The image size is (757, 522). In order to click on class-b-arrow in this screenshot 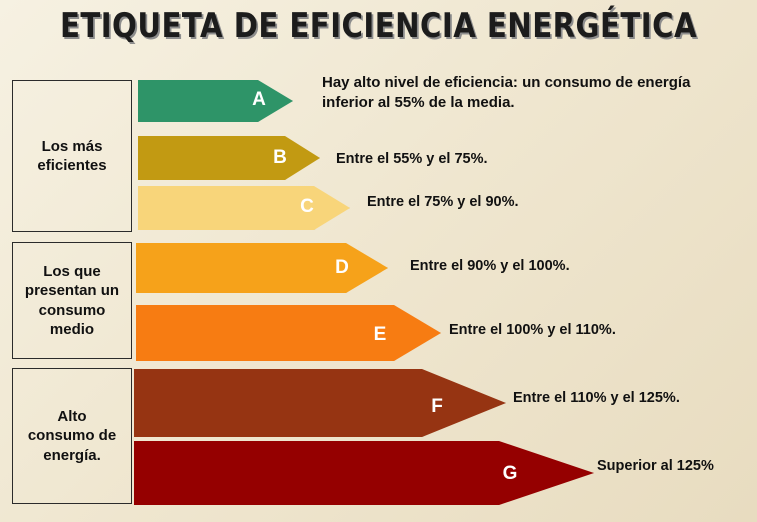, I will do `click(229, 158)`.